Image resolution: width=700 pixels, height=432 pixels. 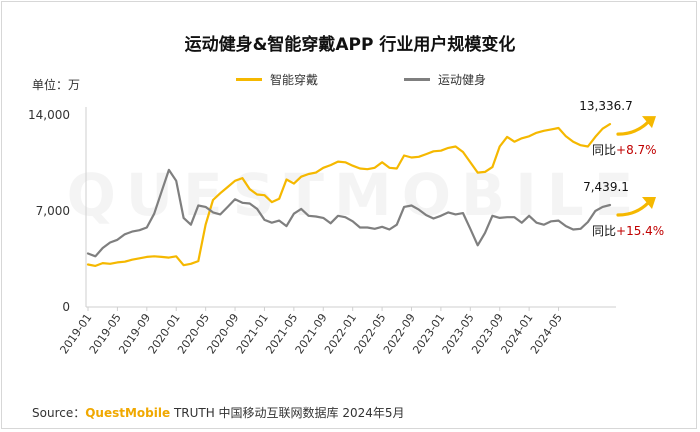 I want to click on growth-label-smart-wear: 同比+8.7%, so click(x=624, y=150).